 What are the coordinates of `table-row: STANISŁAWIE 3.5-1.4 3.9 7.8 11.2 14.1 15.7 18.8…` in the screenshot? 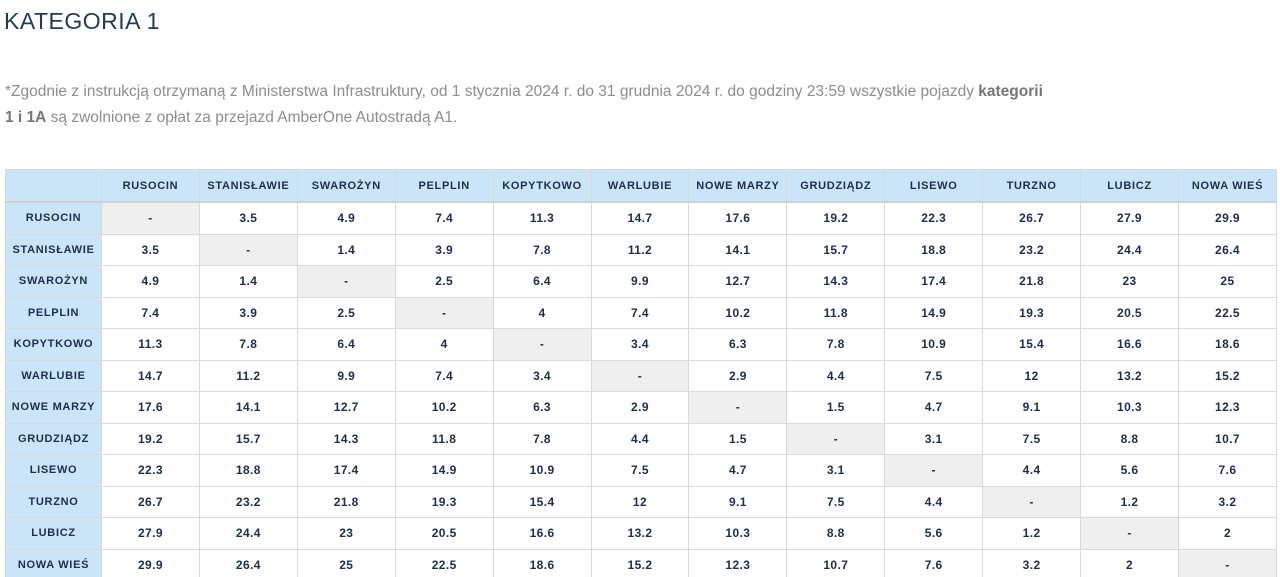 It's located at (641, 249).